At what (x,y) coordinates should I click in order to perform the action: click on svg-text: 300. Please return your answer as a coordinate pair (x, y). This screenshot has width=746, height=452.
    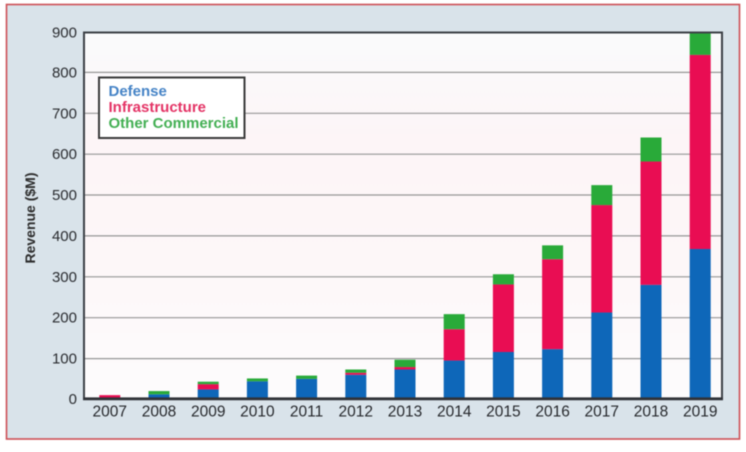
    Looking at the image, I should click on (64, 277).